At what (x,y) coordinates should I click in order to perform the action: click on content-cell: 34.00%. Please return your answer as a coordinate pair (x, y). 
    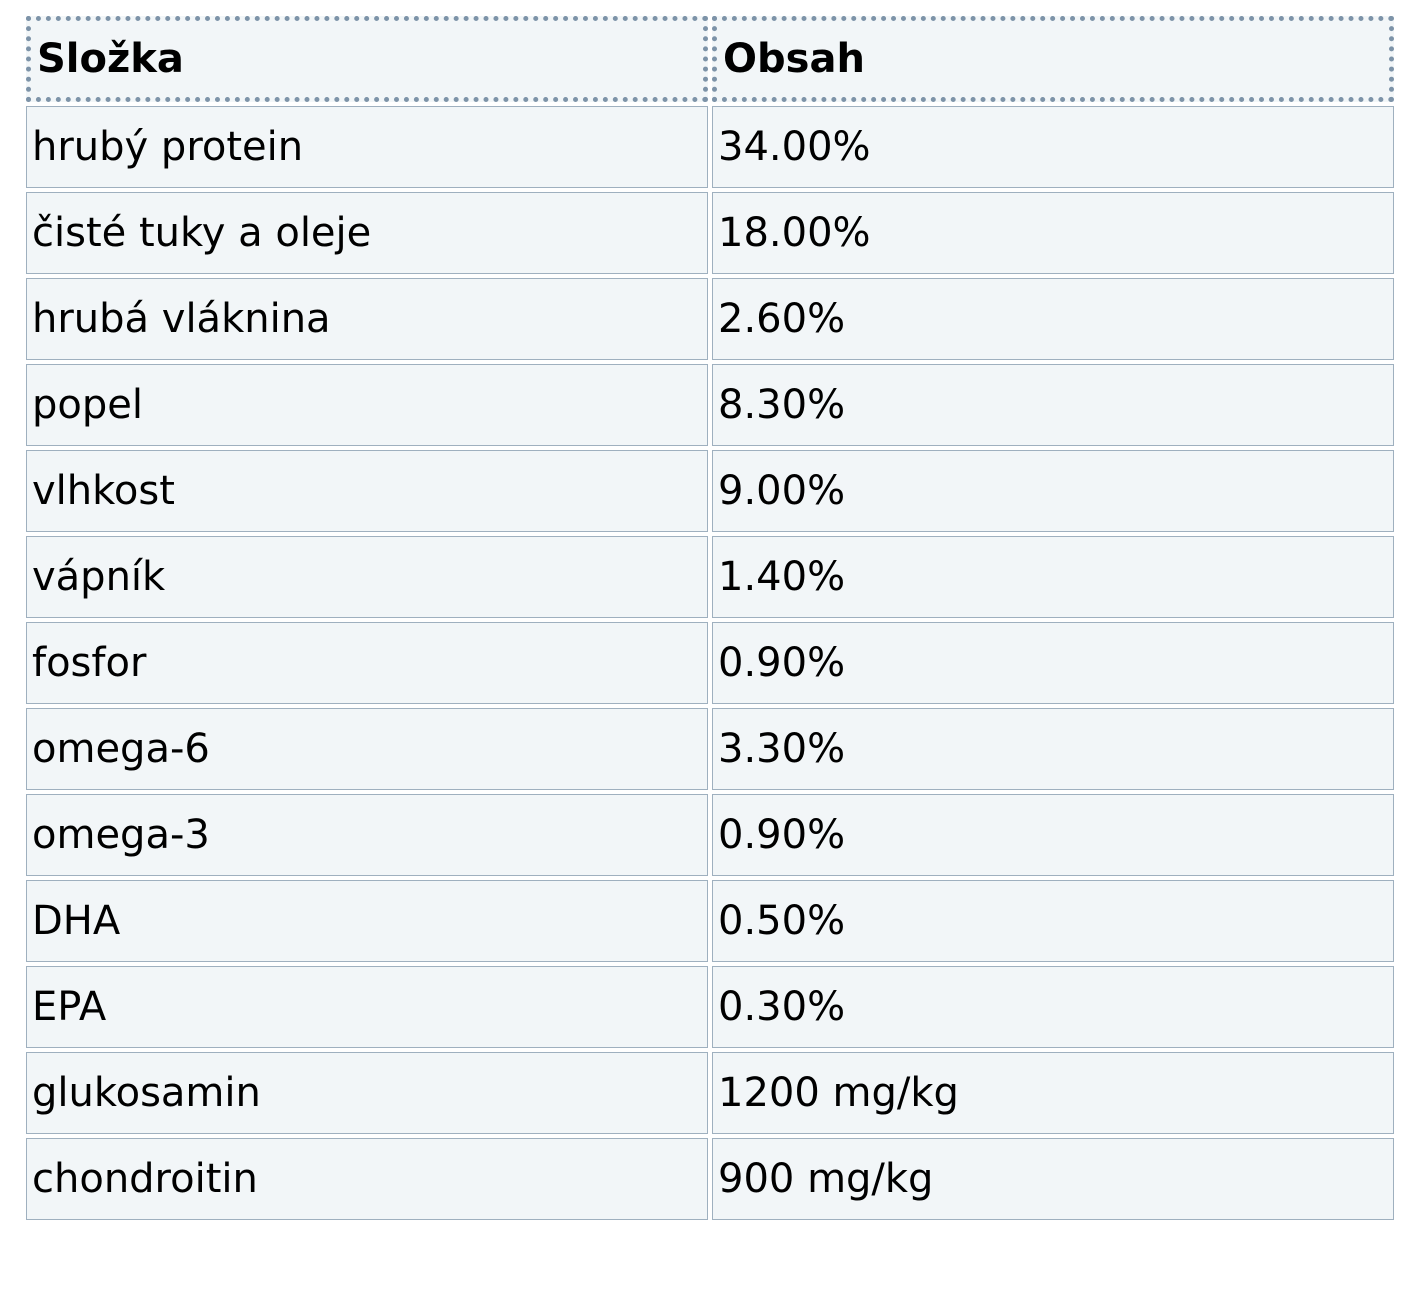
    Looking at the image, I should click on (1053, 147).